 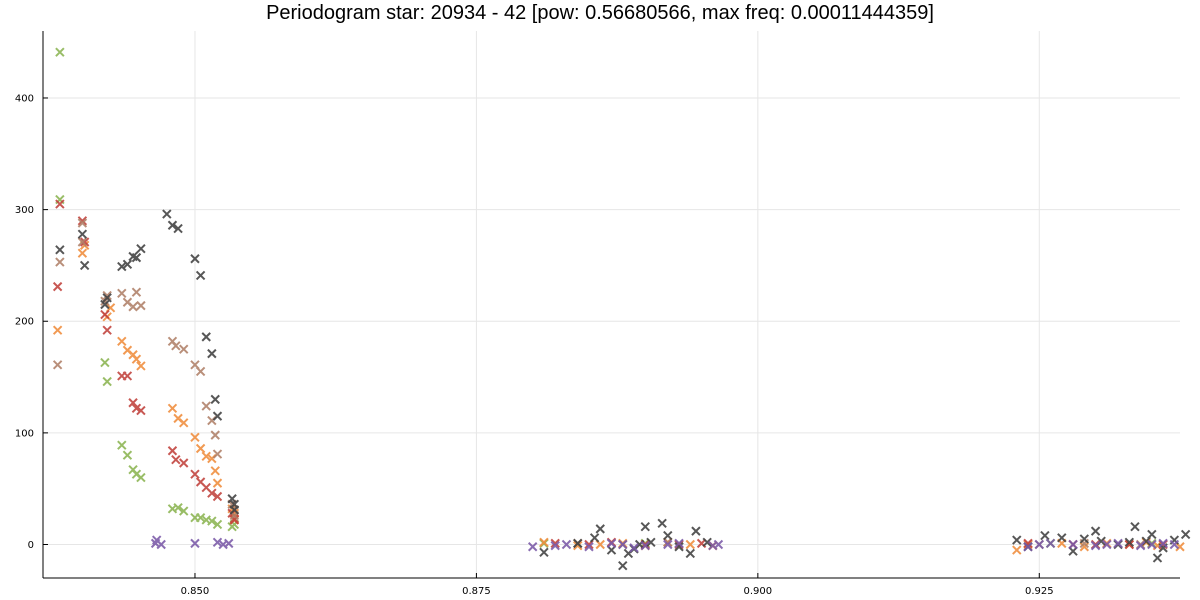 I want to click on x-tick-label: 0.875, so click(x=476, y=591).